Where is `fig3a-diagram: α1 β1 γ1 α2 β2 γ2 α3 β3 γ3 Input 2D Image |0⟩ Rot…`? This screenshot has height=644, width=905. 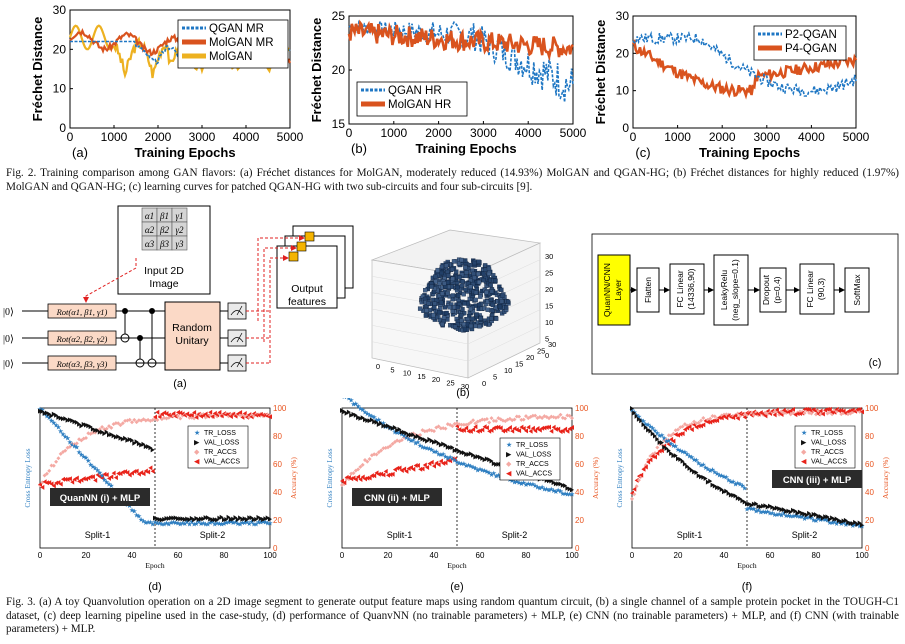 fig3a-diagram: α1 β1 γ1 α2 β2 γ2 α3 β3 γ3 Input 2D Image |0⟩ Rot… is located at coordinates (178, 297).